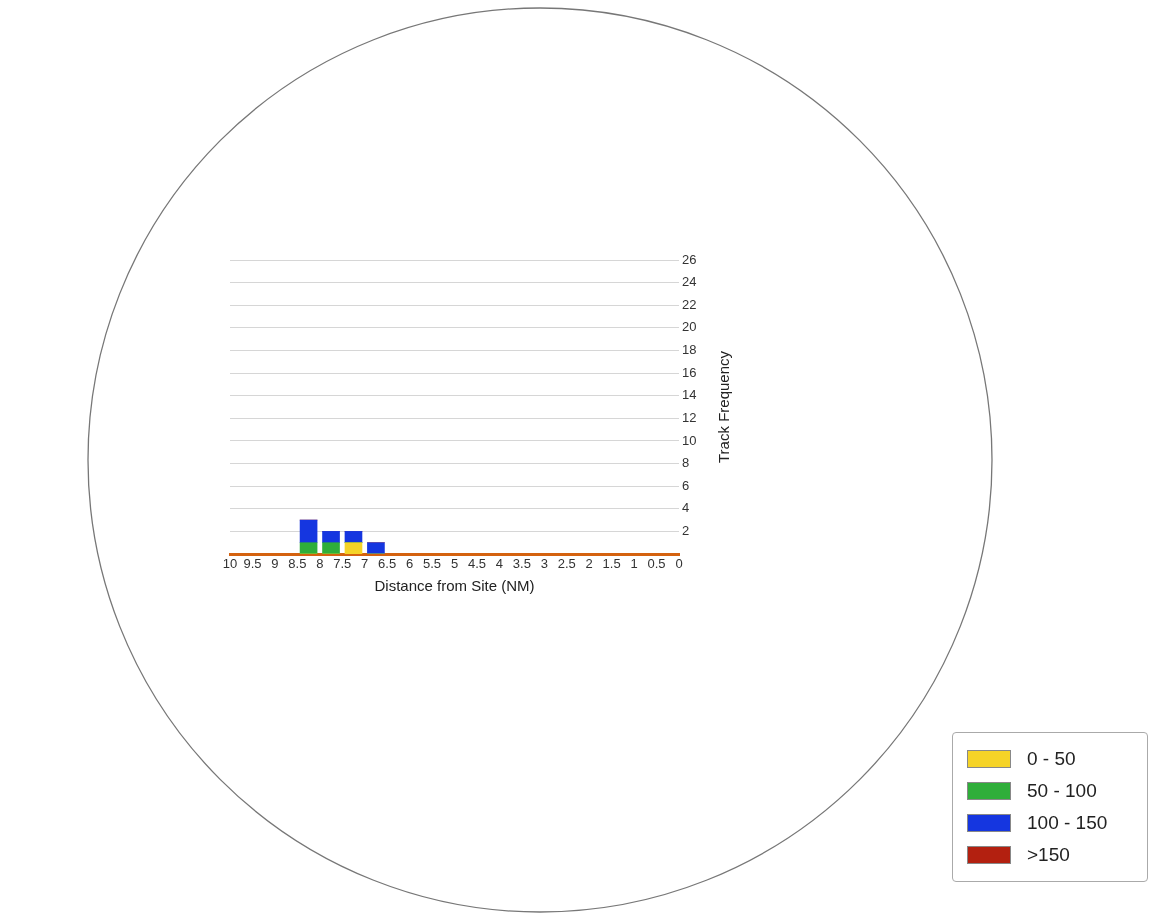 Image resolution: width=1162 pixels, height=914 pixels. I want to click on legend-label: 0 - 50, so click(1051, 759).